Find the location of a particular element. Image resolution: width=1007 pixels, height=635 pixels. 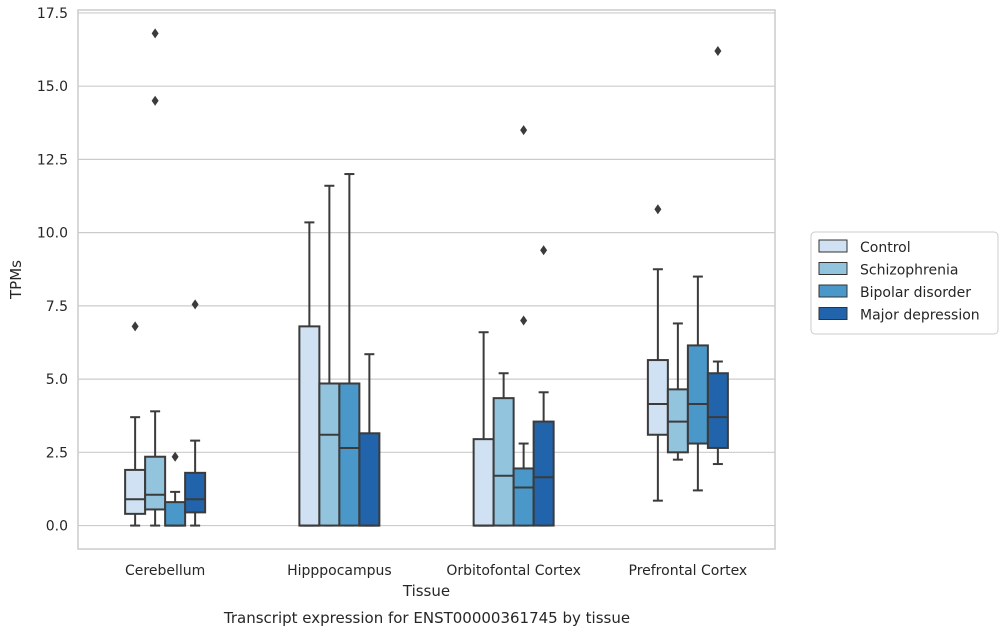

legend-label: Control is located at coordinates (885, 248).